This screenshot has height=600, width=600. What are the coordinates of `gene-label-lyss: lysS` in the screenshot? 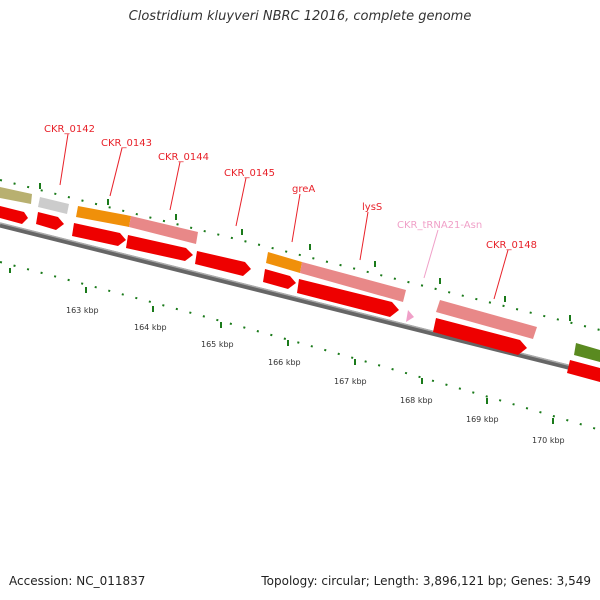 It's located at (372, 207).